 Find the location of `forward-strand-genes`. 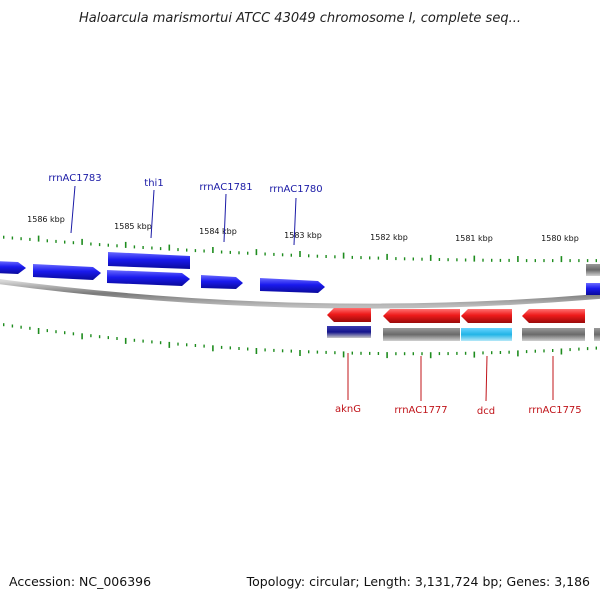

forward-strand-genes is located at coordinates (300, 273).